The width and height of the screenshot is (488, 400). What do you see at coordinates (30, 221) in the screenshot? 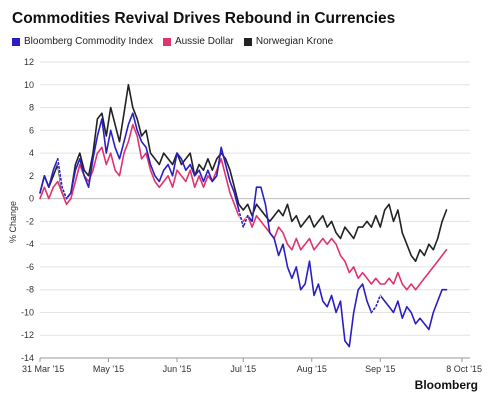
I see `y-tick-label: -2` at bounding box center [30, 221].